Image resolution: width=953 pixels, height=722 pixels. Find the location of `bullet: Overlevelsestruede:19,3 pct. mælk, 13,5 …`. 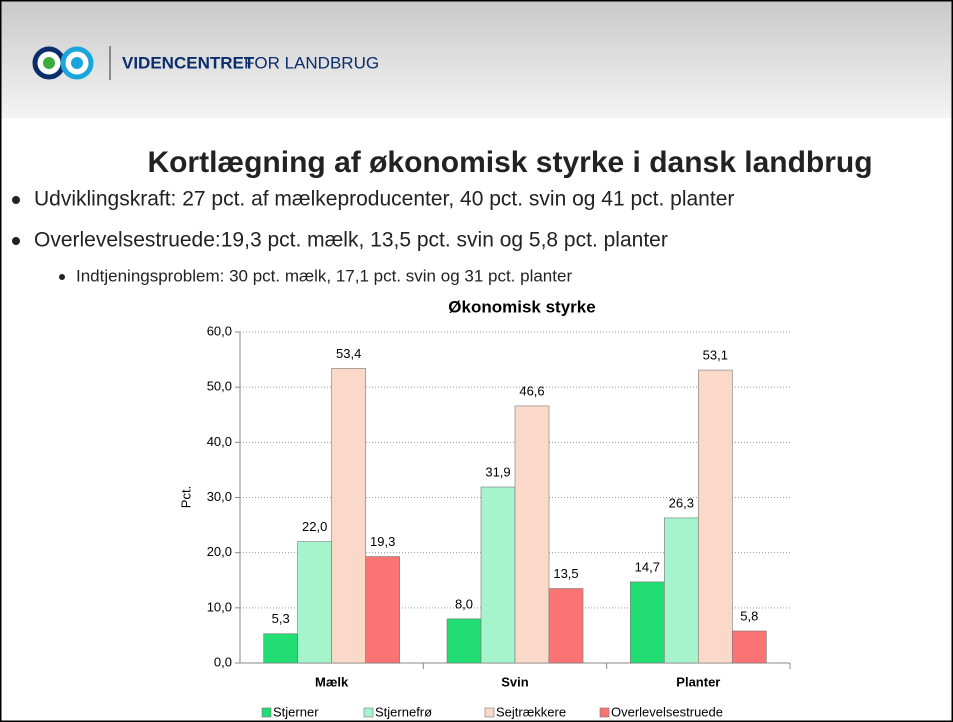

bullet: Overlevelsestruede:19,3 pct. mælk, 13,5 … is located at coordinates (351, 240).